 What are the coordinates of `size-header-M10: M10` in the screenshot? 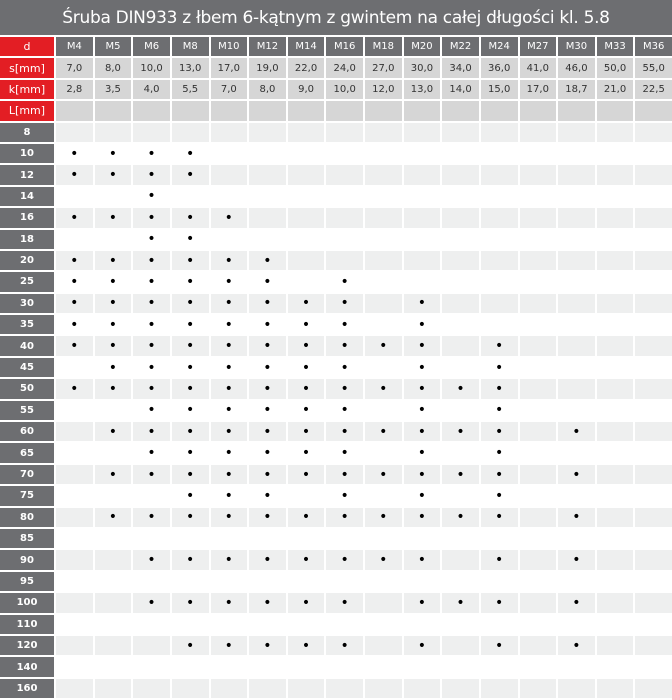 It's located at (229, 47).